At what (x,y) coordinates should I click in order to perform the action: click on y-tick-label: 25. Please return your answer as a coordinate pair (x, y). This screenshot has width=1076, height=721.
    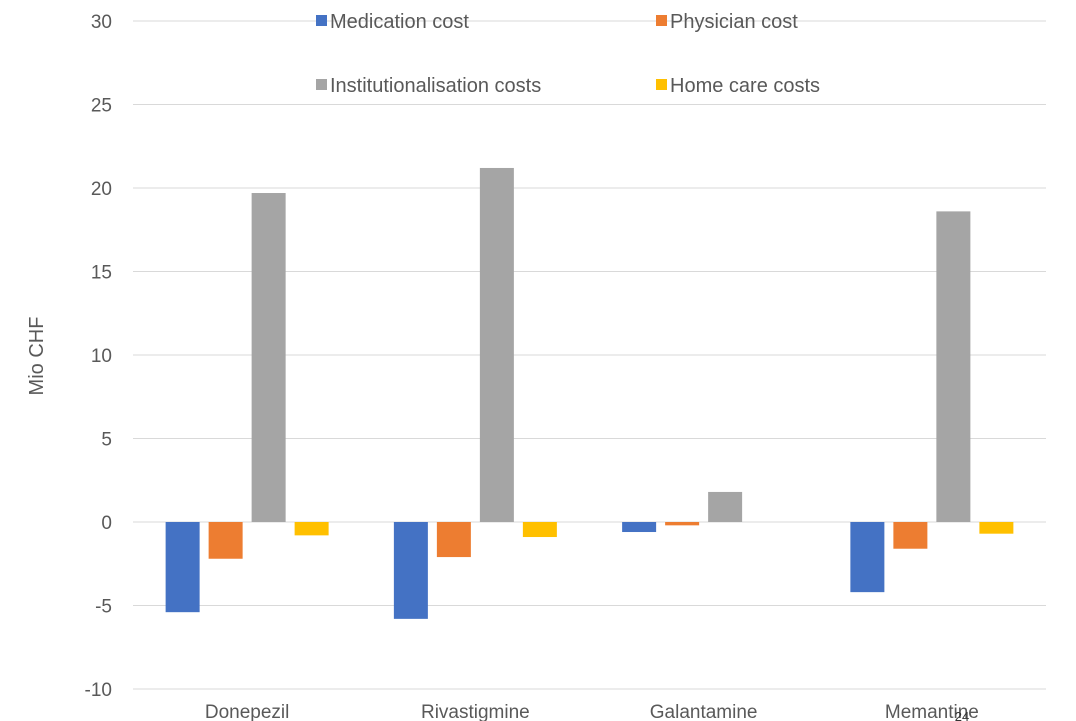
    Looking at the image, I should click on (101, 106).